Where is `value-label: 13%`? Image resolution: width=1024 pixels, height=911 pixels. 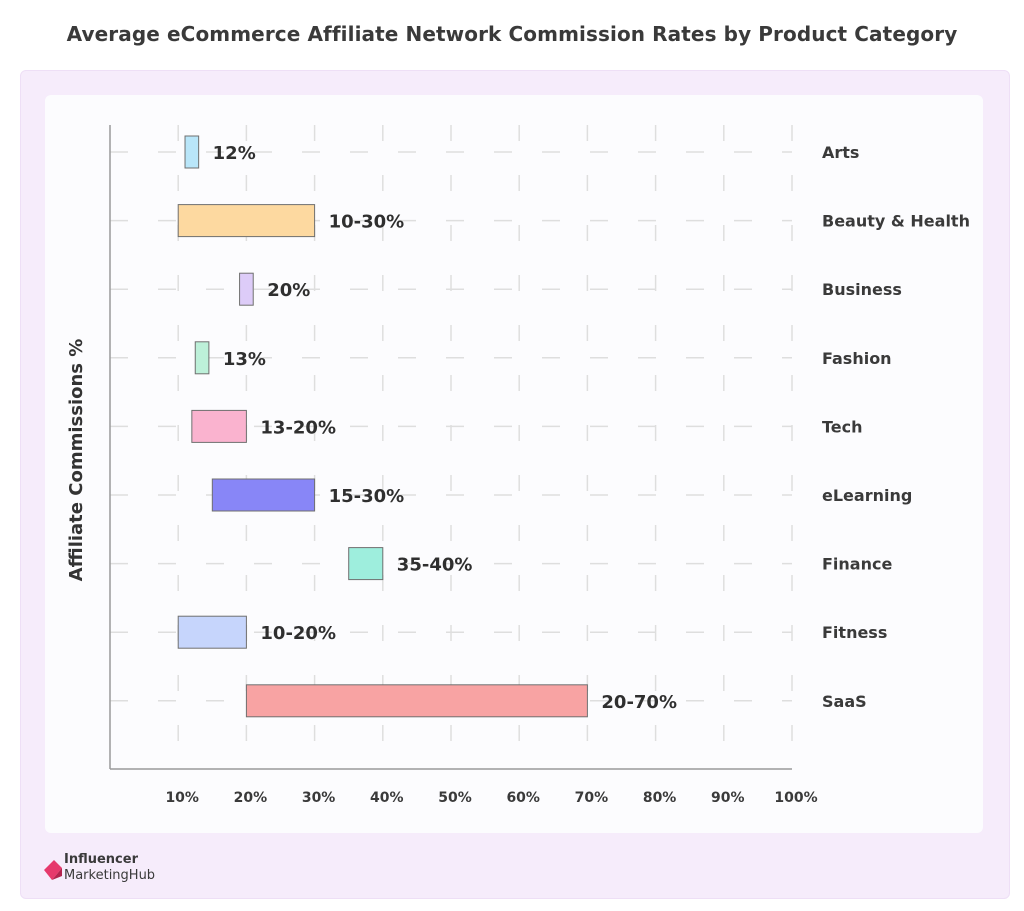 value-label: 13% is located at coordinates (244, 359).